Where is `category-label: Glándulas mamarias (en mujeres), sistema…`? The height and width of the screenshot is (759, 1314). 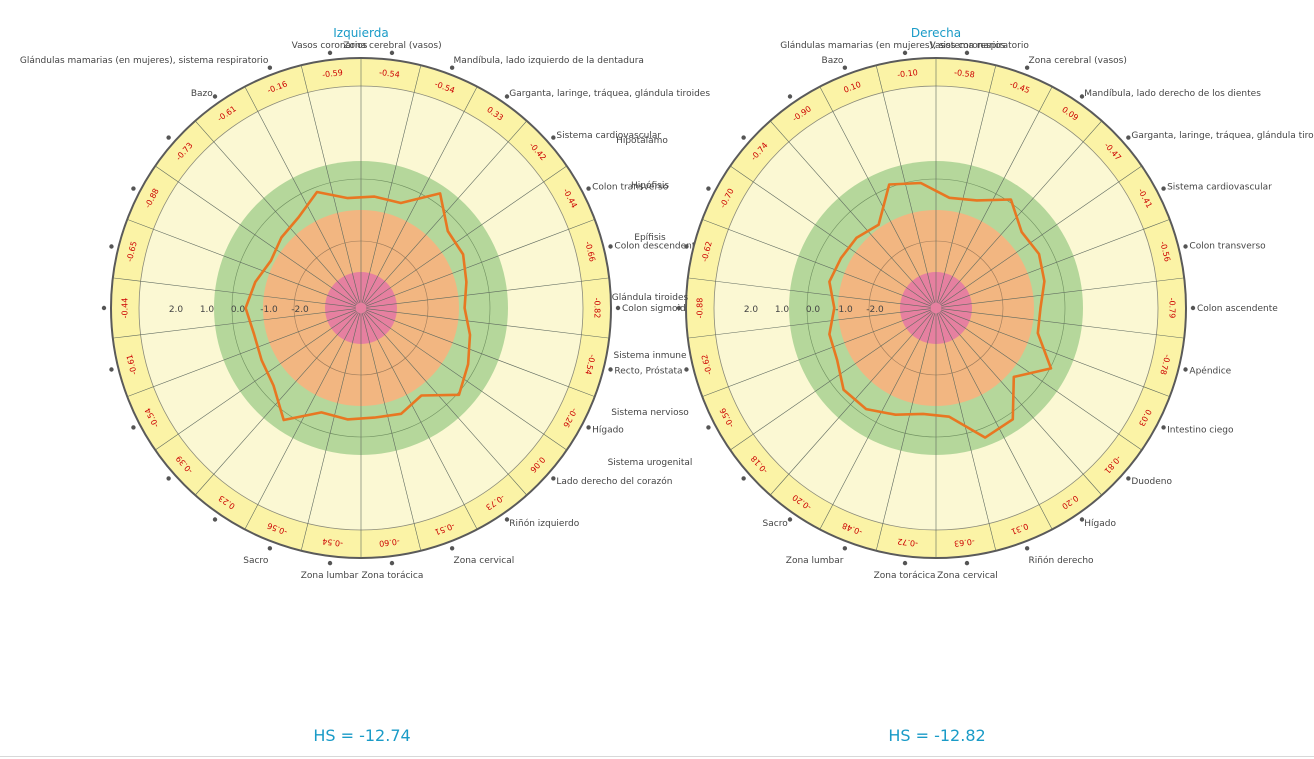 category-label: Glándulas mamarias (en mujeres), sistema… is located at coordinates (904, 46).